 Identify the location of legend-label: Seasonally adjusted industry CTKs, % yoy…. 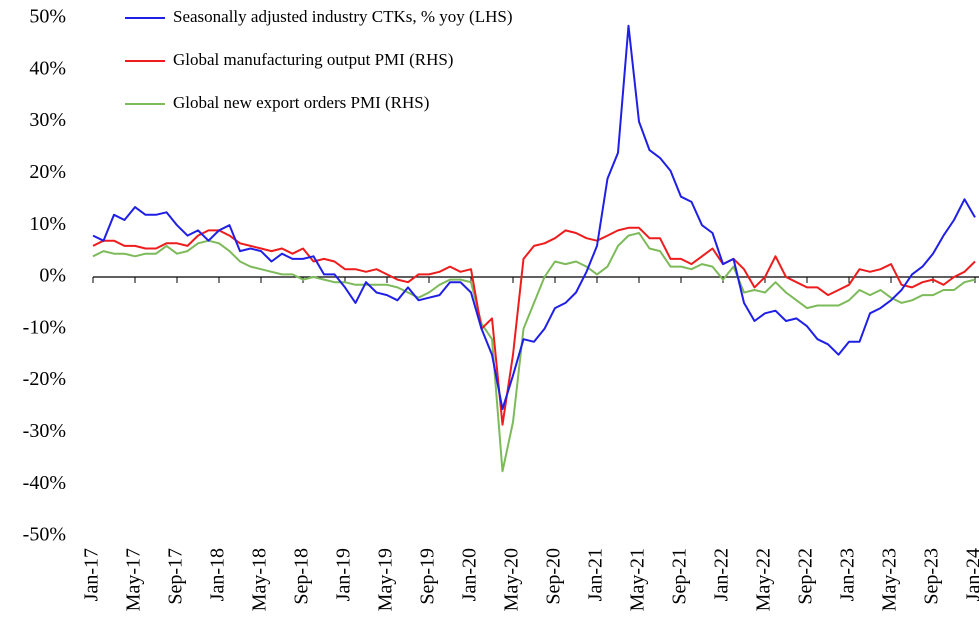
(343, 16).